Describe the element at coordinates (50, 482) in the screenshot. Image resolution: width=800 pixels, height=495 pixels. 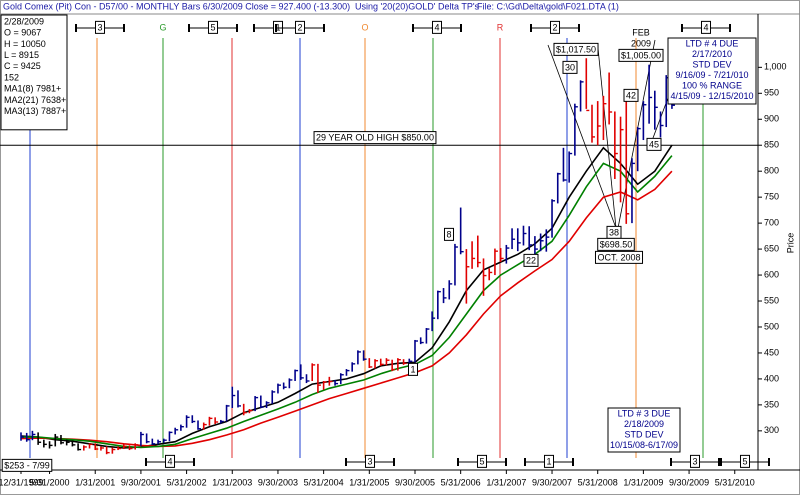
I see `x-tick-label: 5/31/2000` at that location.